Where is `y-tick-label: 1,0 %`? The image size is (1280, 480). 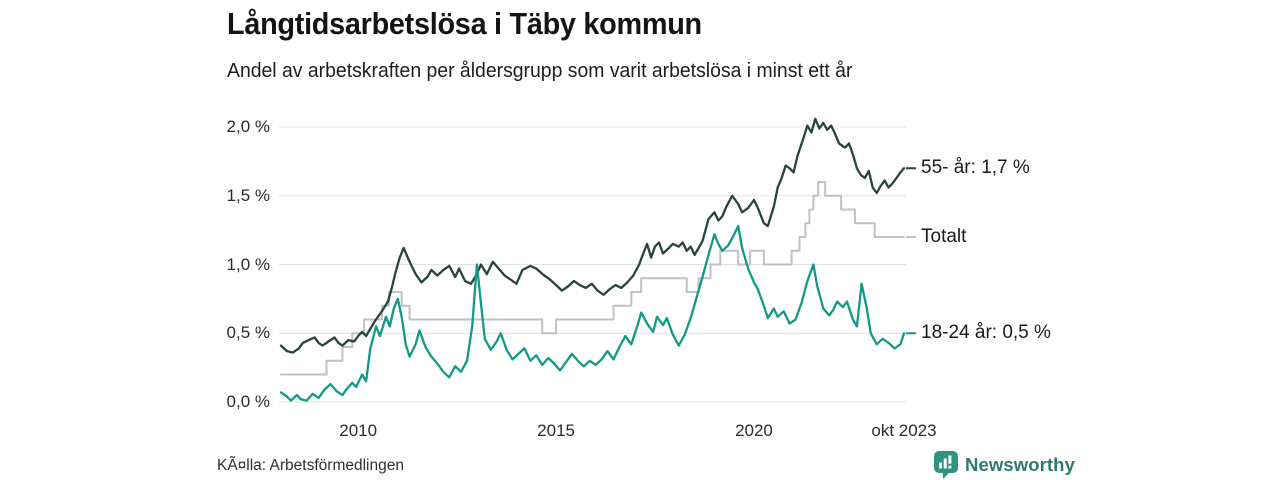 y-tick-label: 1,0 % is located at coordinates (248, 264).